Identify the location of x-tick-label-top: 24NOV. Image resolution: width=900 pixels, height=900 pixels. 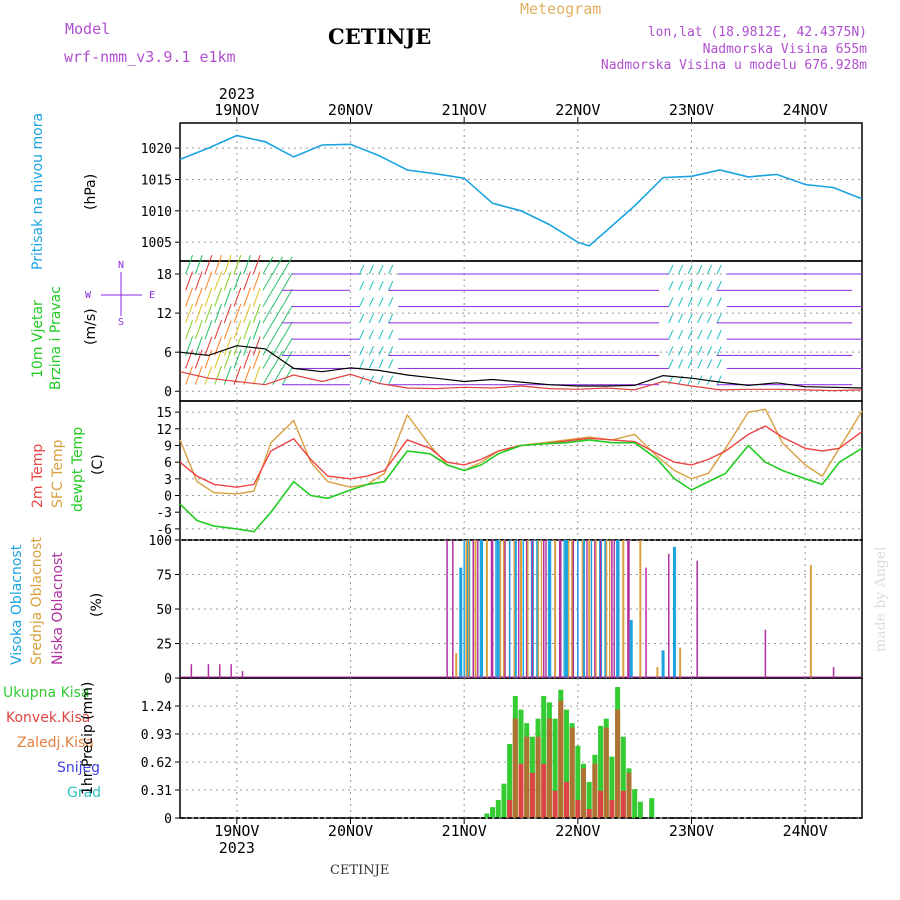
(805, 110).